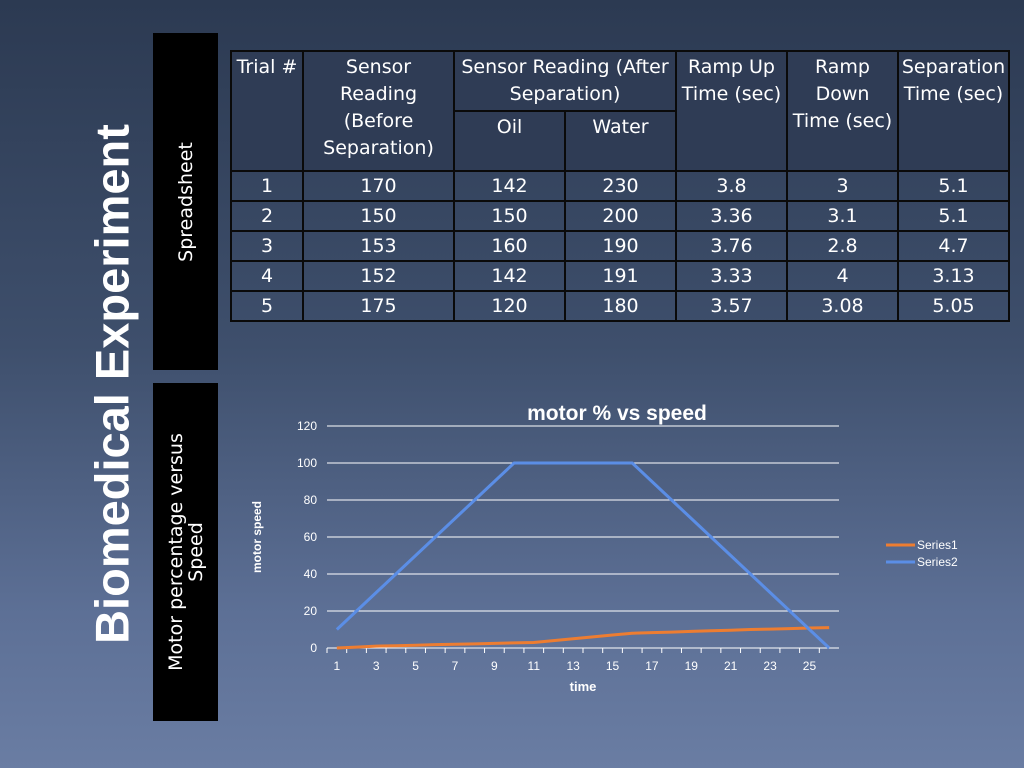  I want to click on y-tick-label: 0, so click(313, 648).